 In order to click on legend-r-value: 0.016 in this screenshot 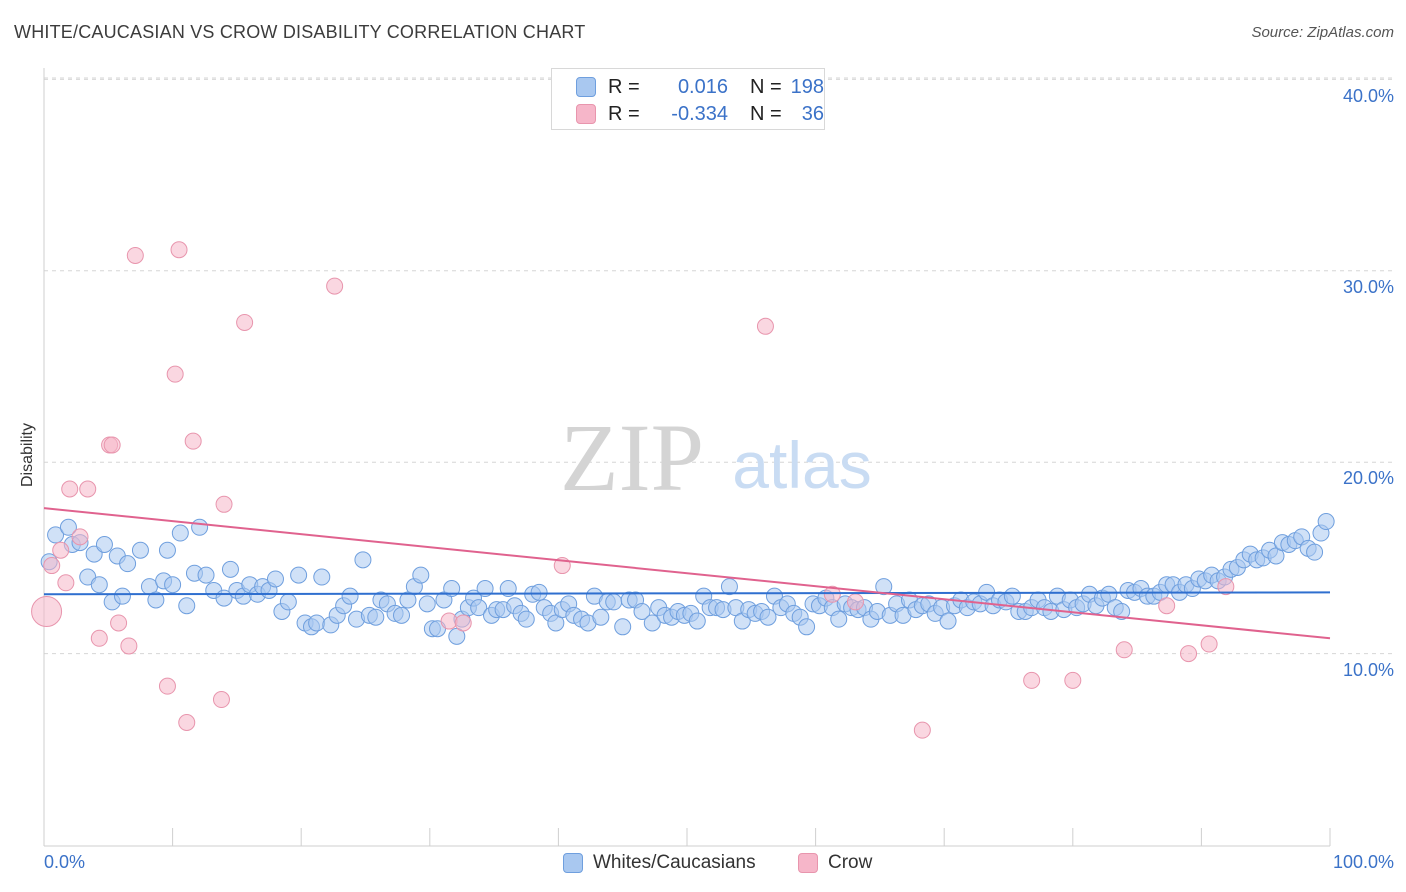, I will do `click(702, 86)`.